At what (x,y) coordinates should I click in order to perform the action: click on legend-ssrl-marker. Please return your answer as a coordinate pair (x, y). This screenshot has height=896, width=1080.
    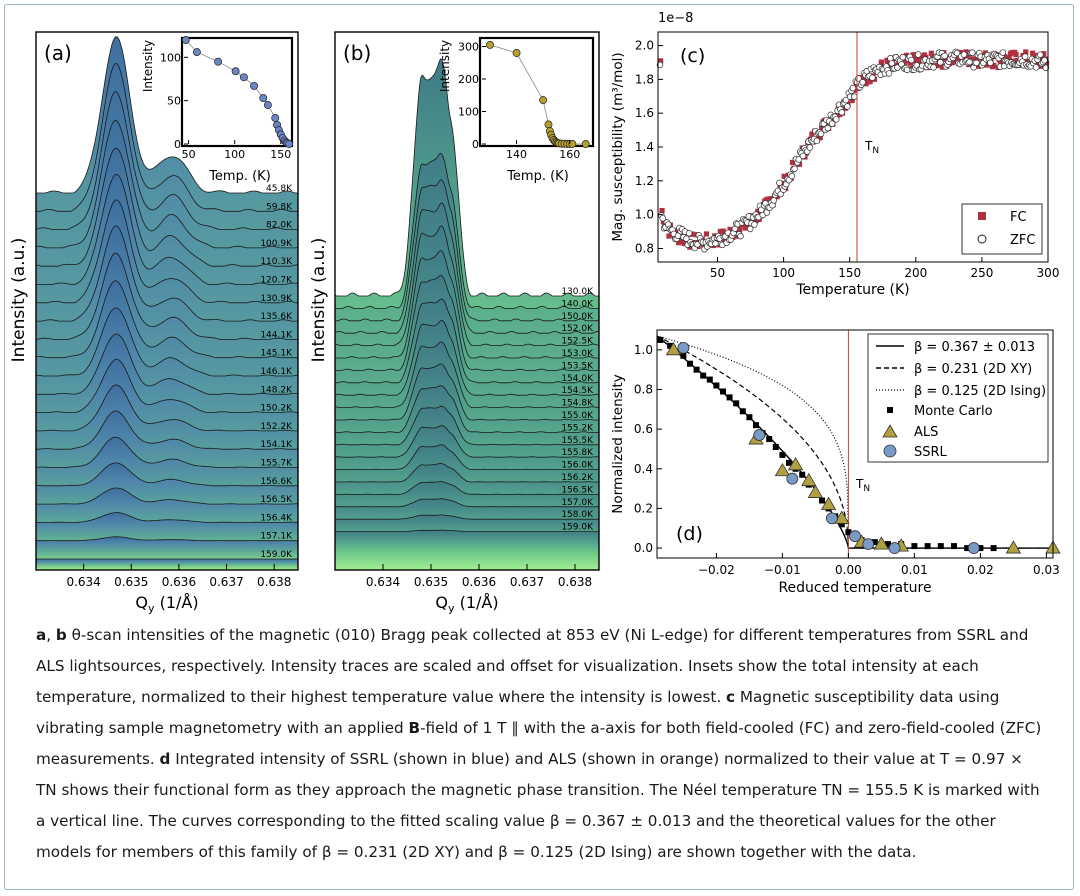
    Looking at the image, I should click on (890, 451).